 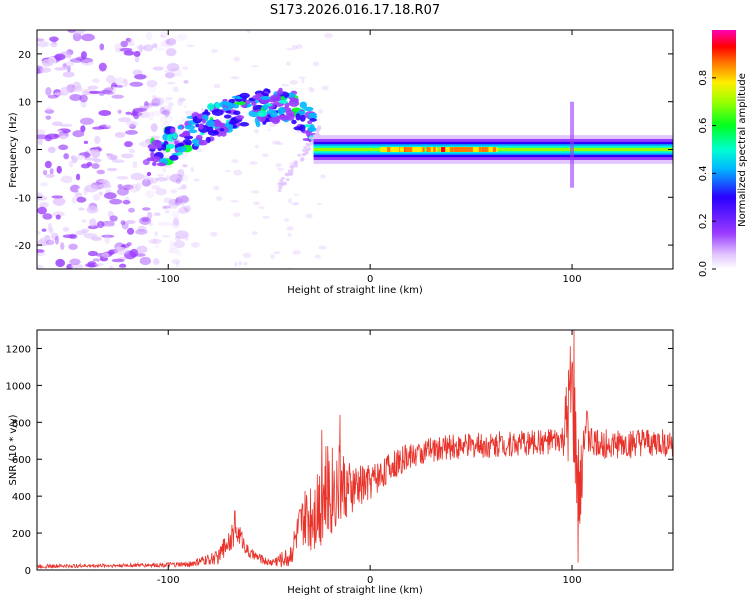 What do you see at coordinates (703, 269) in the screenshot?
I see `colorbar-tick-label: 0.0` at bounding box center [703, 269].